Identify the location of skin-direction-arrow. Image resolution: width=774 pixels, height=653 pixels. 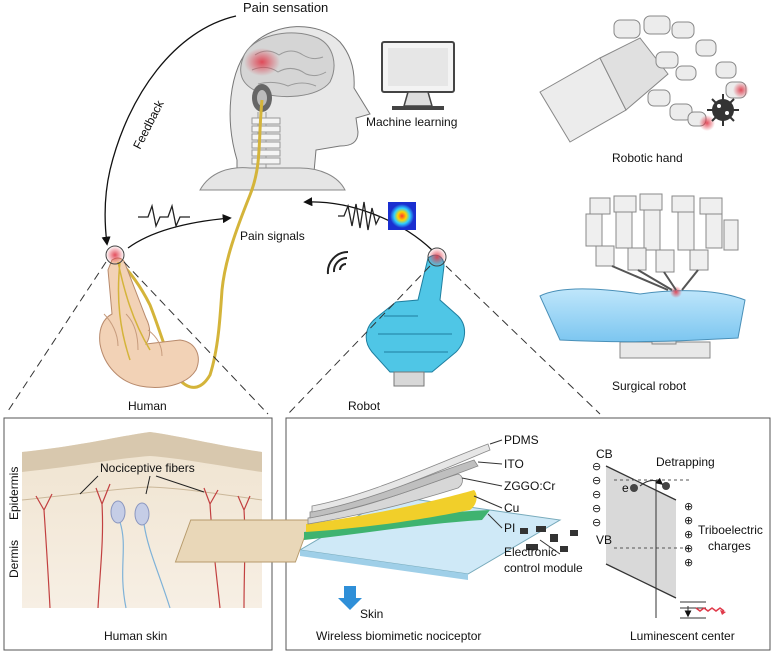
(350, 598).